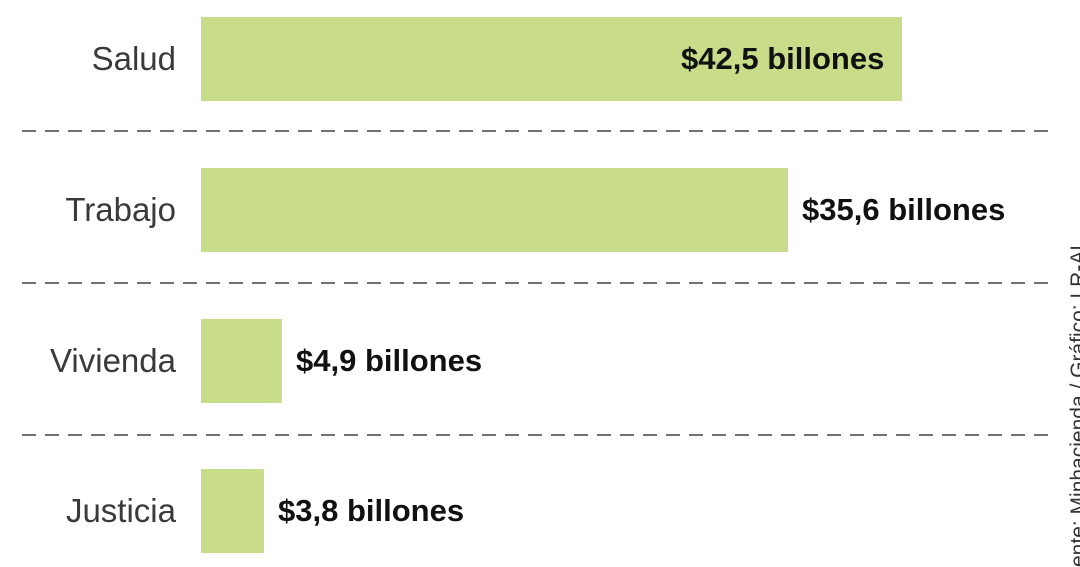 This screenshot has width=1080, height=567. I want to click on value-label-vivienda: $4,9 billones, so click(389, 360).